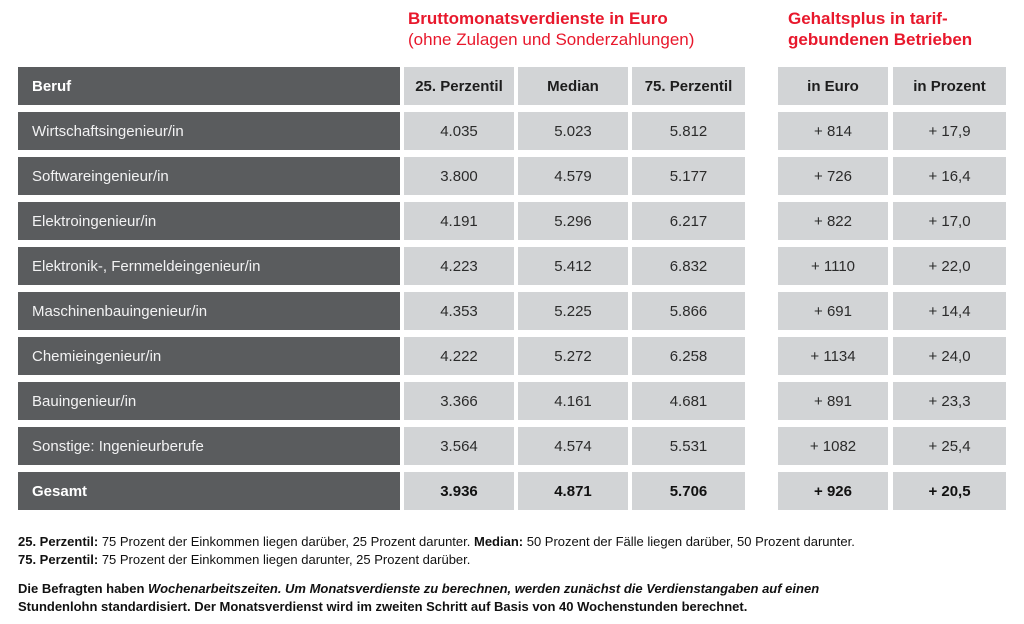 The height and width of the screenshot is (624, 1024). Describe the element at coordinates (833, 176) in the screenshot. I see `euro-plus-cell: + 726` at that location.